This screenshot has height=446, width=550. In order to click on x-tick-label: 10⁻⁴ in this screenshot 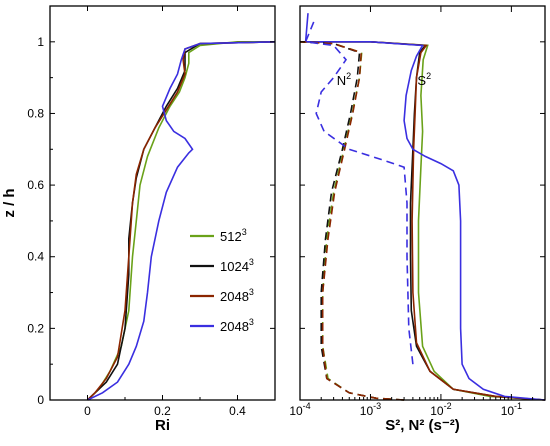, I will do `click(299, 409)`.